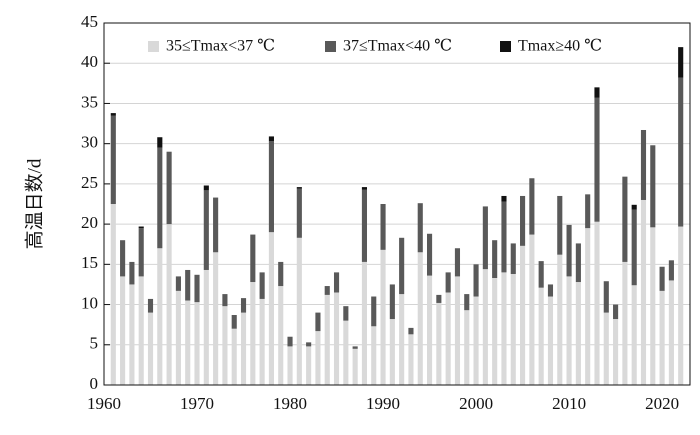 This screenshot has width=700, height=435. What do you see at coordinates (397, 46) in the screenshot?
I see `legend-label: 37≤Tmax<40 ℃` at bounding box center [397, 46].